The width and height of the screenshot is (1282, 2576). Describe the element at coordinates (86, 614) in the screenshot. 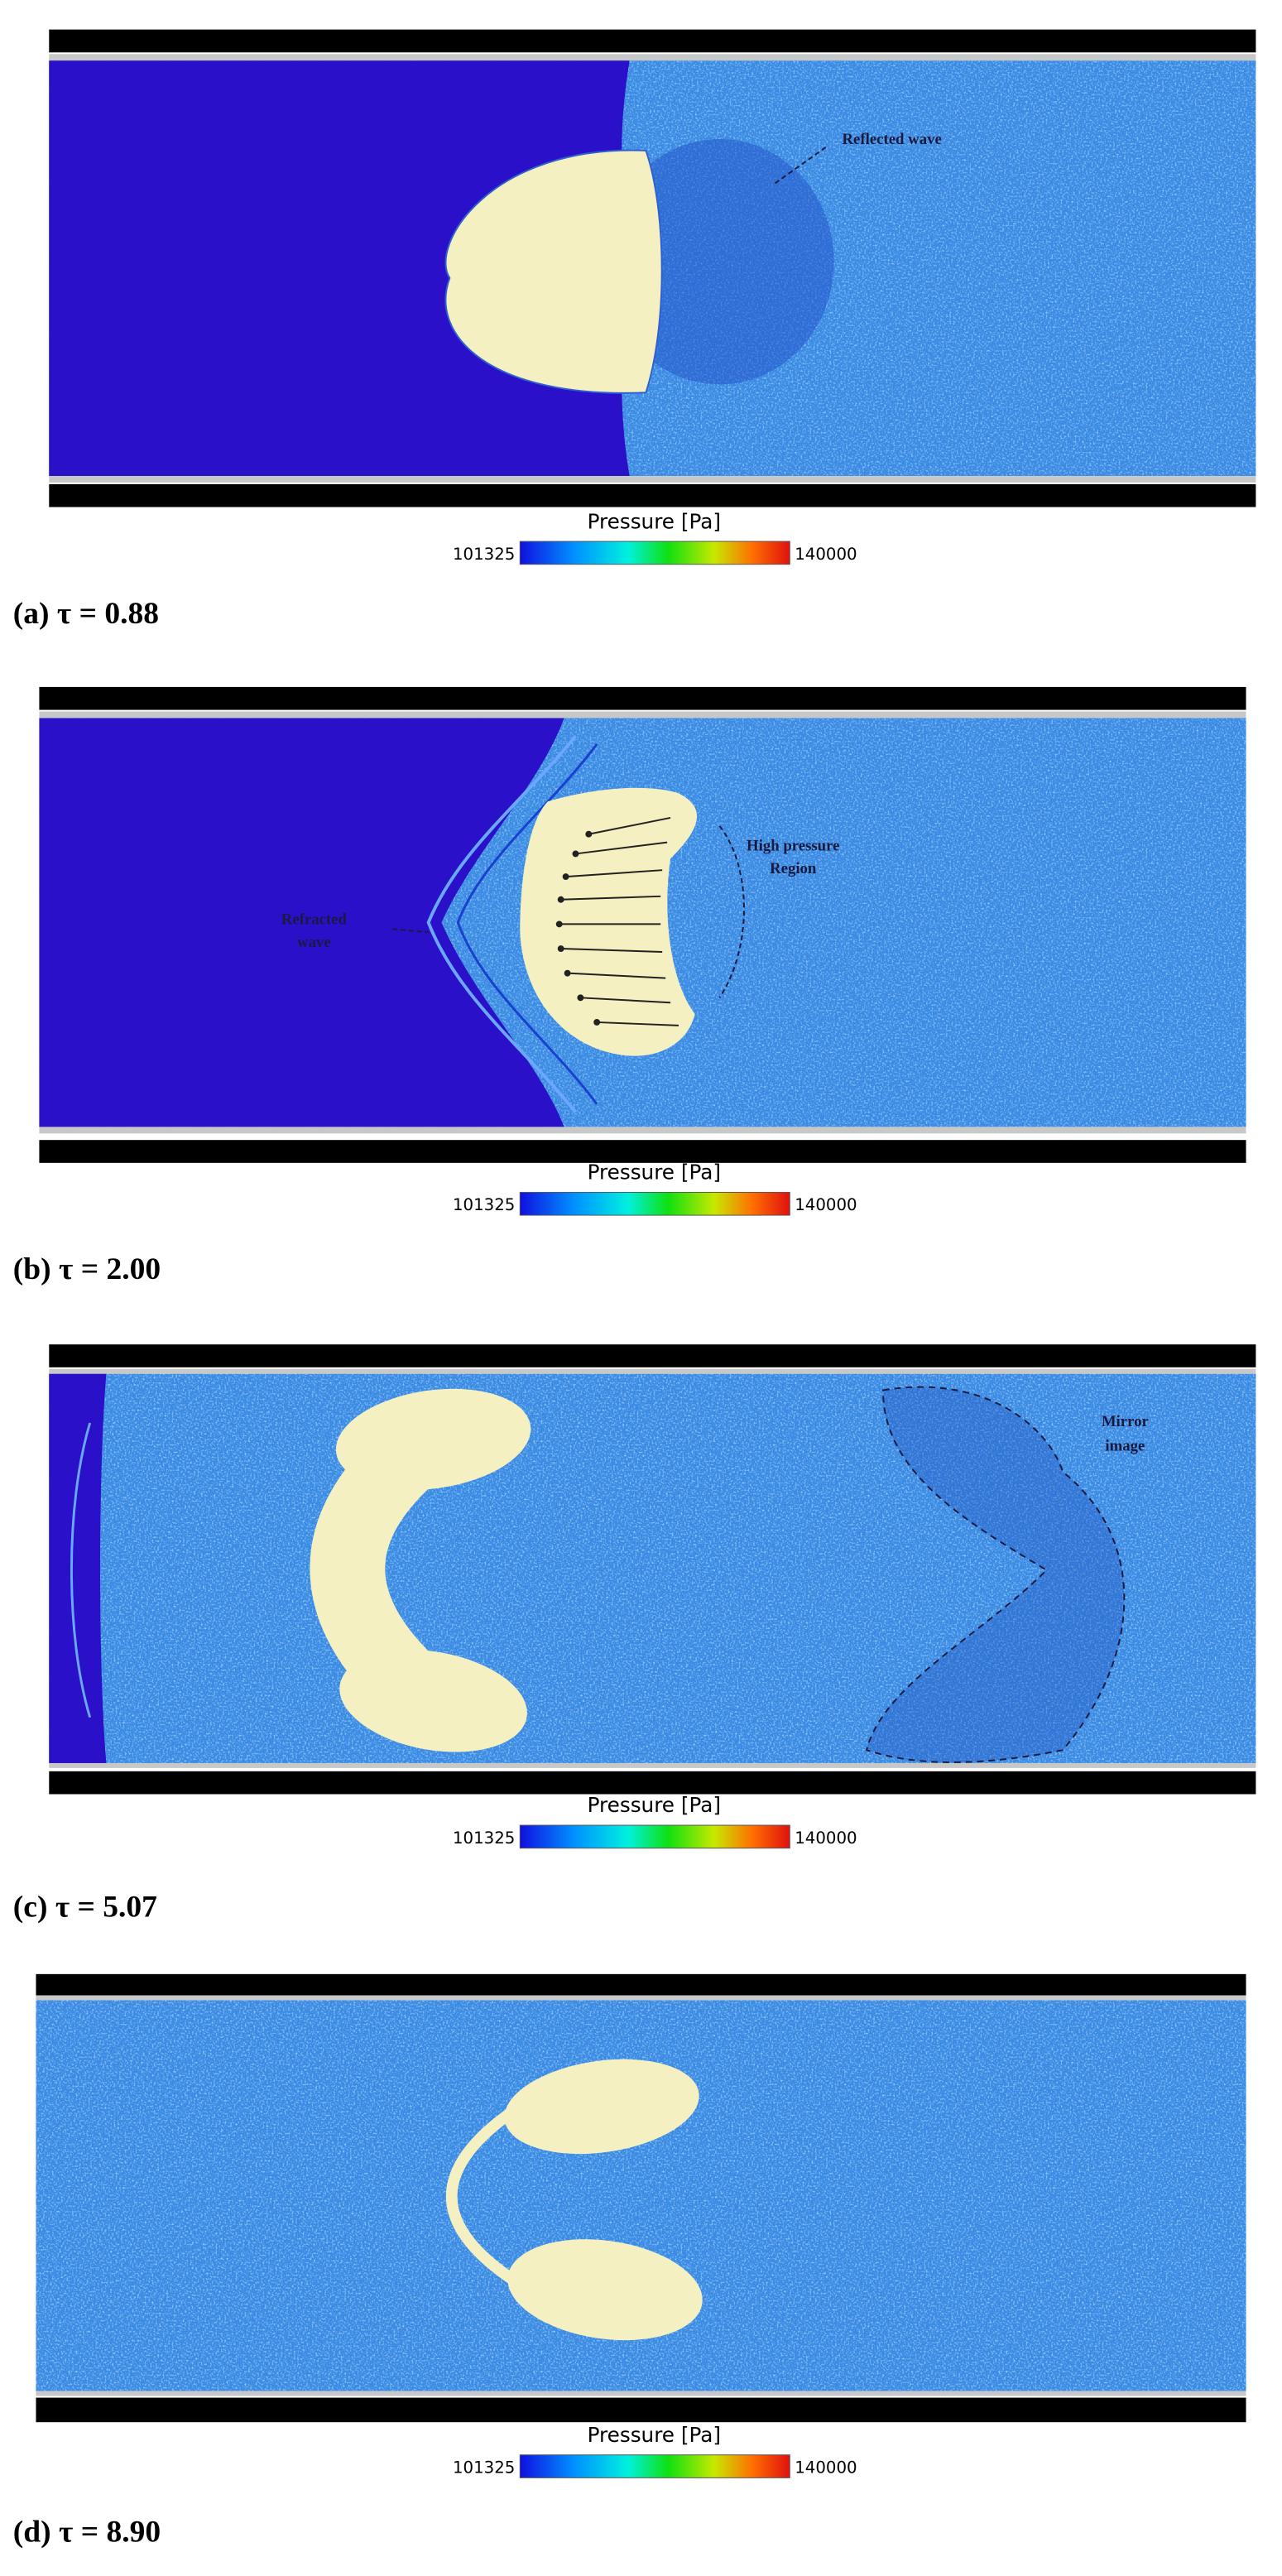

I see `caption: (a) τ = 0.88` at that location.